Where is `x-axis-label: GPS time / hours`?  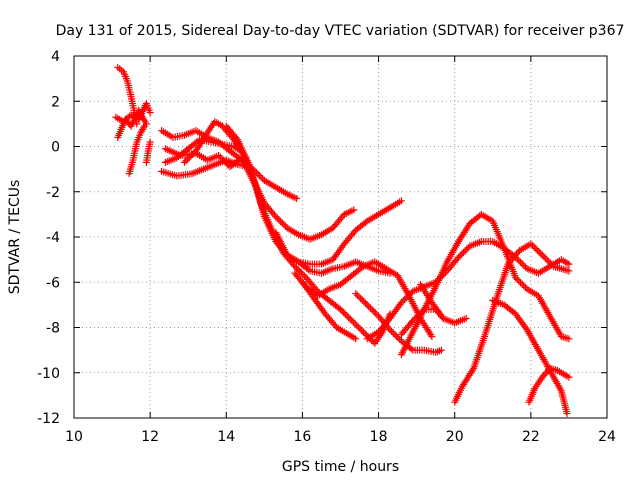
x-axis-label: GPS time / hours is located at coordinates (340, 467).